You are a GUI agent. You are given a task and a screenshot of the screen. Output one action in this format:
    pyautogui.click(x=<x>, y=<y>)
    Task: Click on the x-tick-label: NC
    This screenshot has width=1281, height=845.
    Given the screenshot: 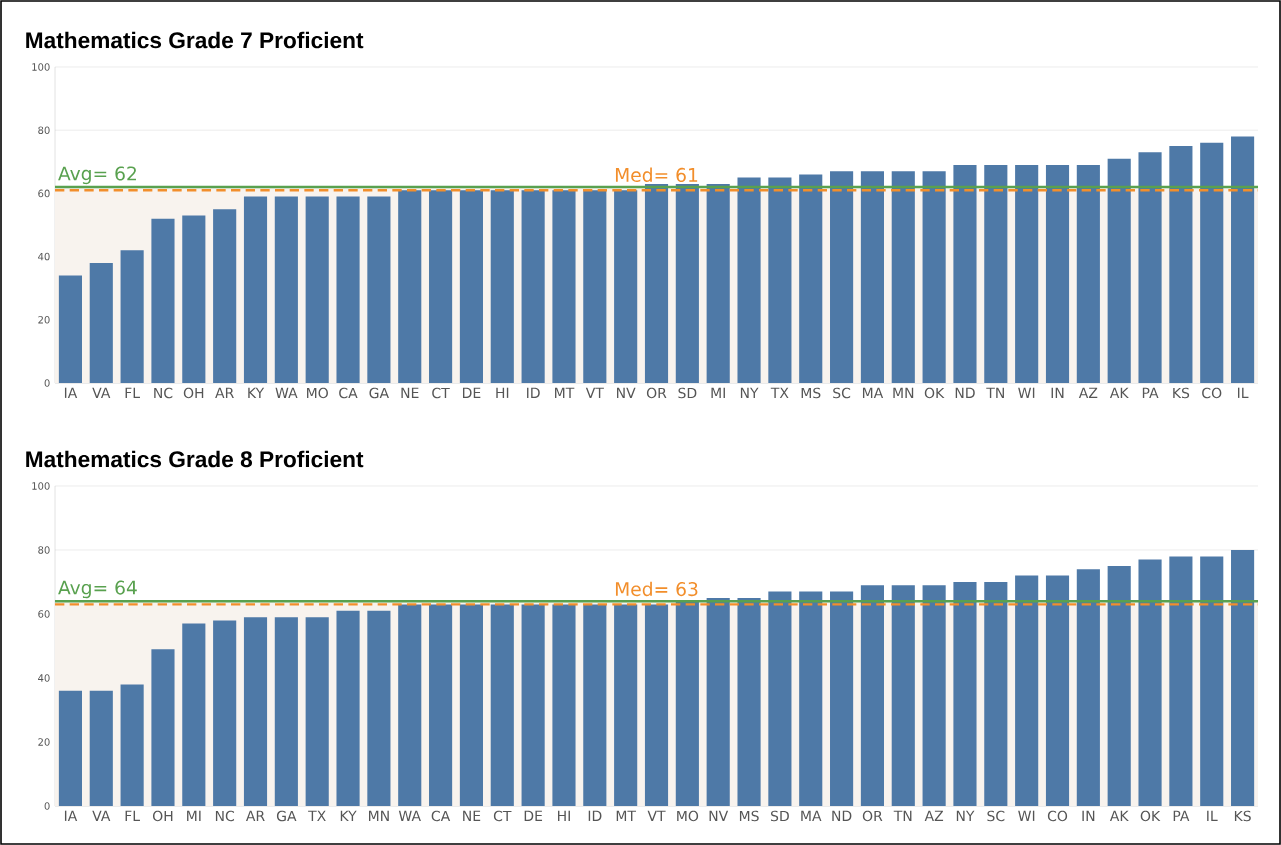 What is the action you would take?
    pyautogui.click(x=163, y=393)
    